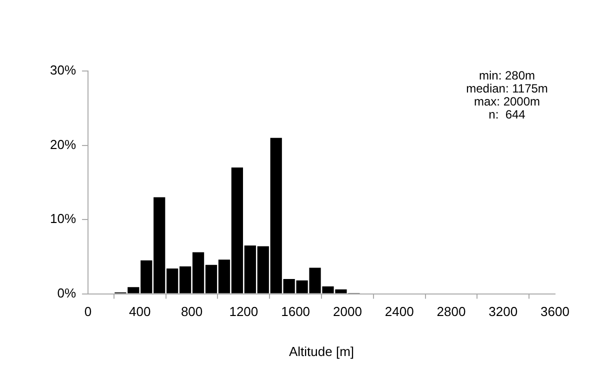 The image size is (600, 390). Describe the element at coordinates (191, 312) in the screenshot. I see `x-tick-label: 800` at that location.